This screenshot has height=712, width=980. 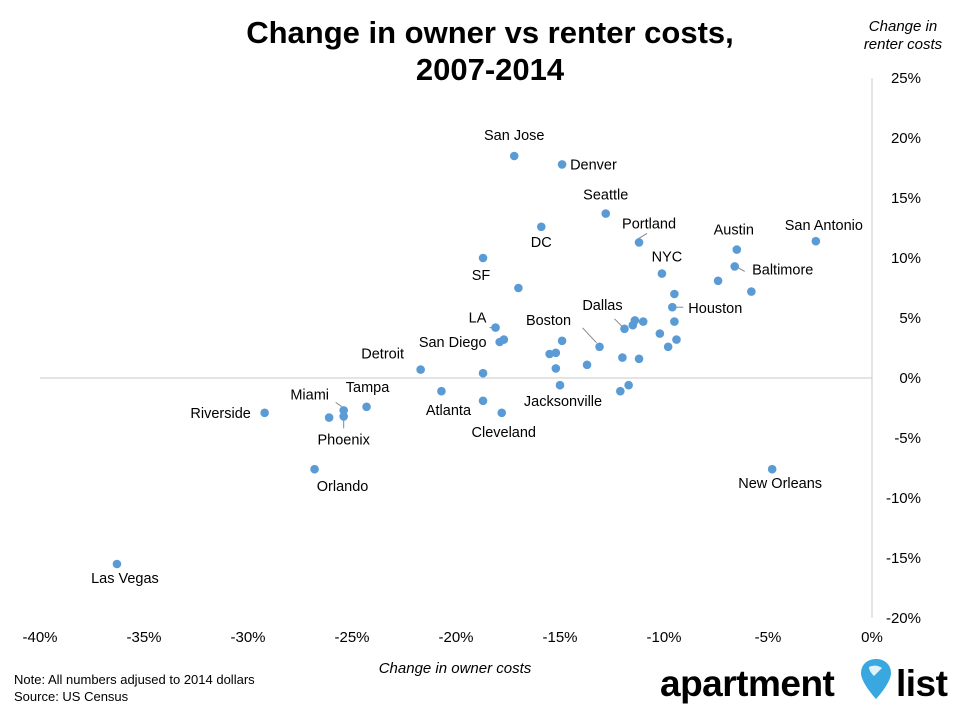 I want to click on logo-text-list: list, so click(x=922, y=683).